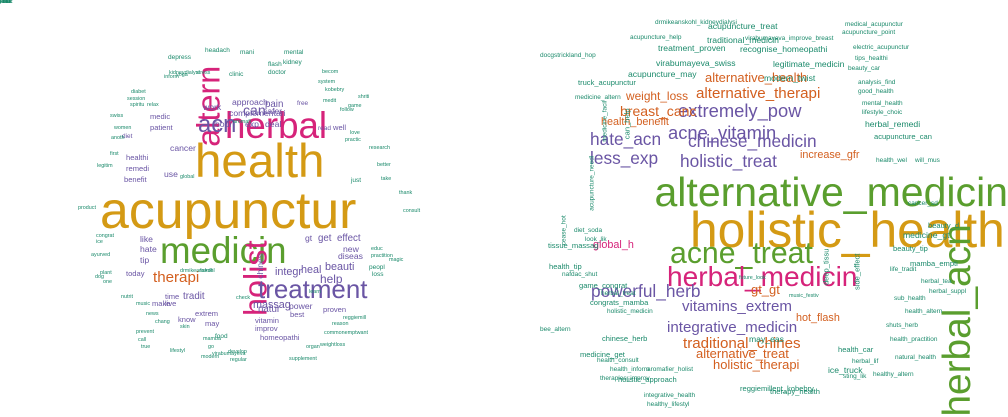 Image resolution: width=1008 pixels, height=417 pixels. I want to click on cloud-word: therapies_improv, so click(625, 378).